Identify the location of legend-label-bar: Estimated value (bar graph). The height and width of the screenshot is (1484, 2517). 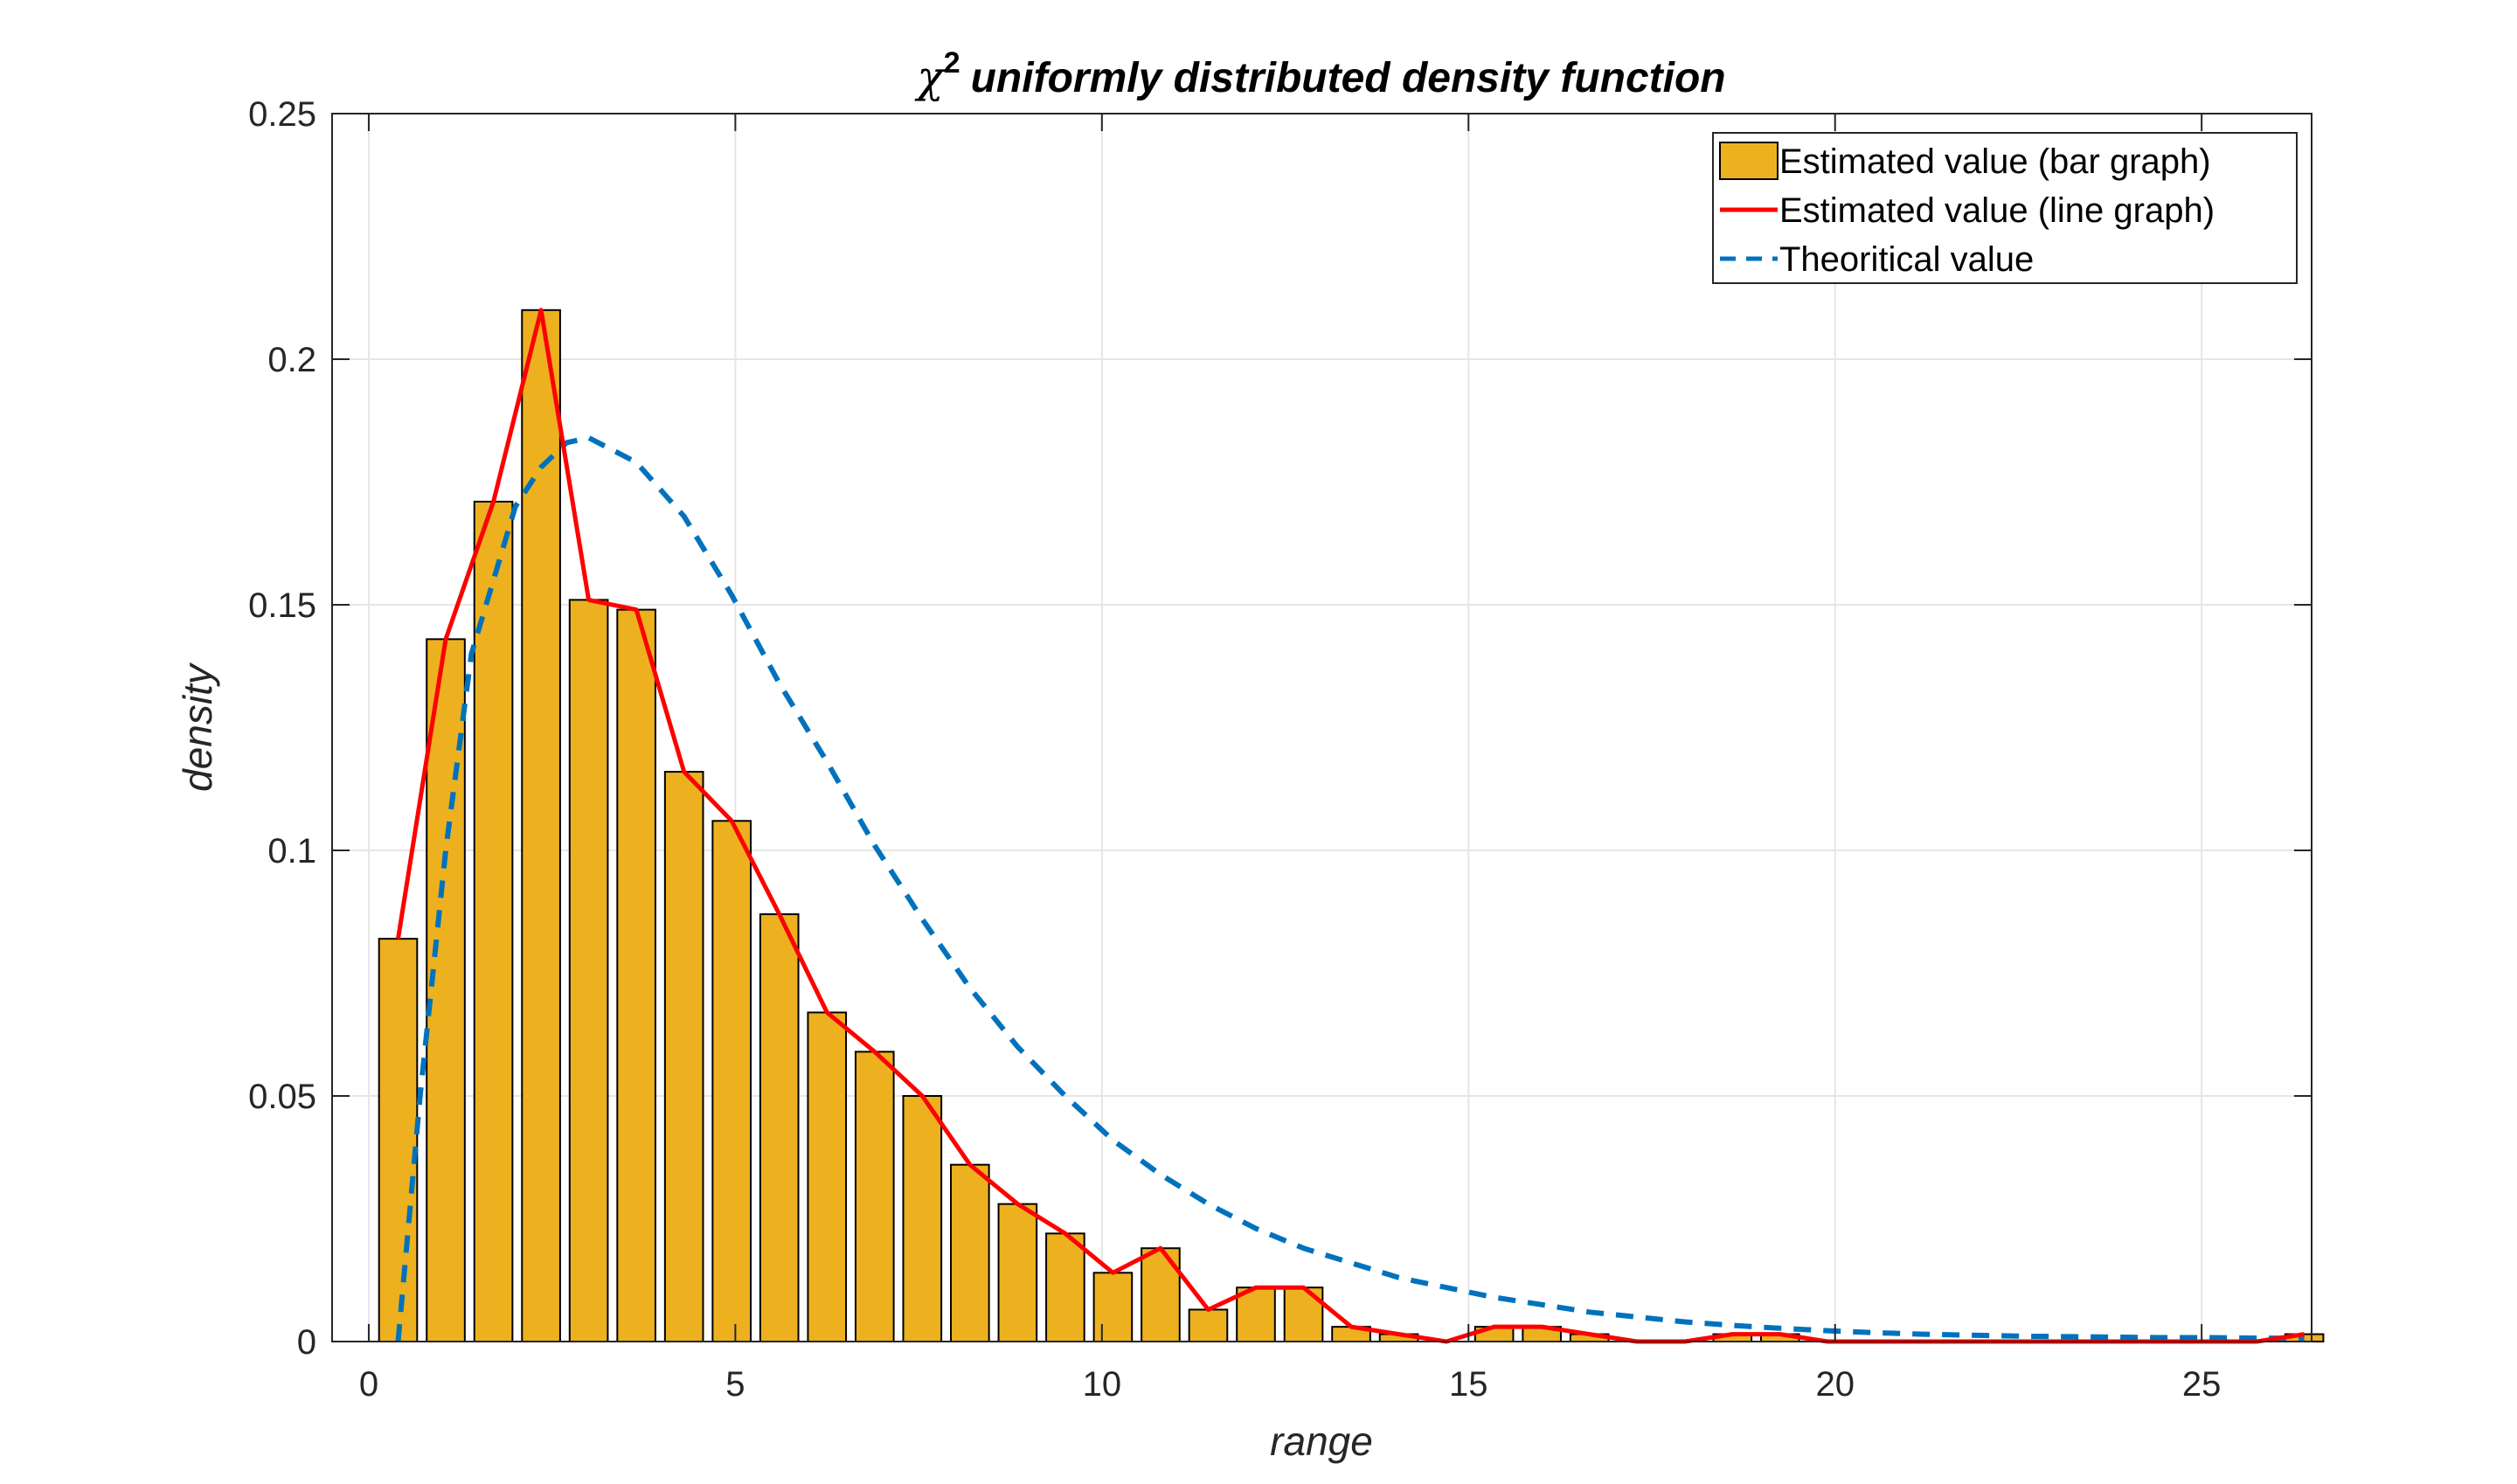
(1995, 161).